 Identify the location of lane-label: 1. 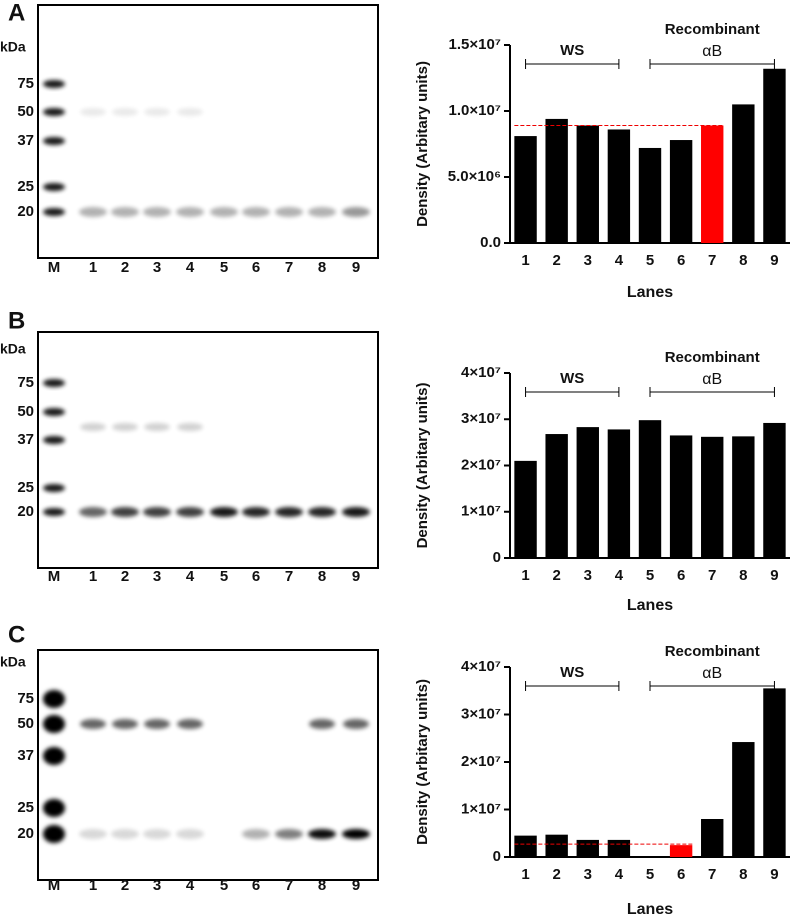
(93, 576).